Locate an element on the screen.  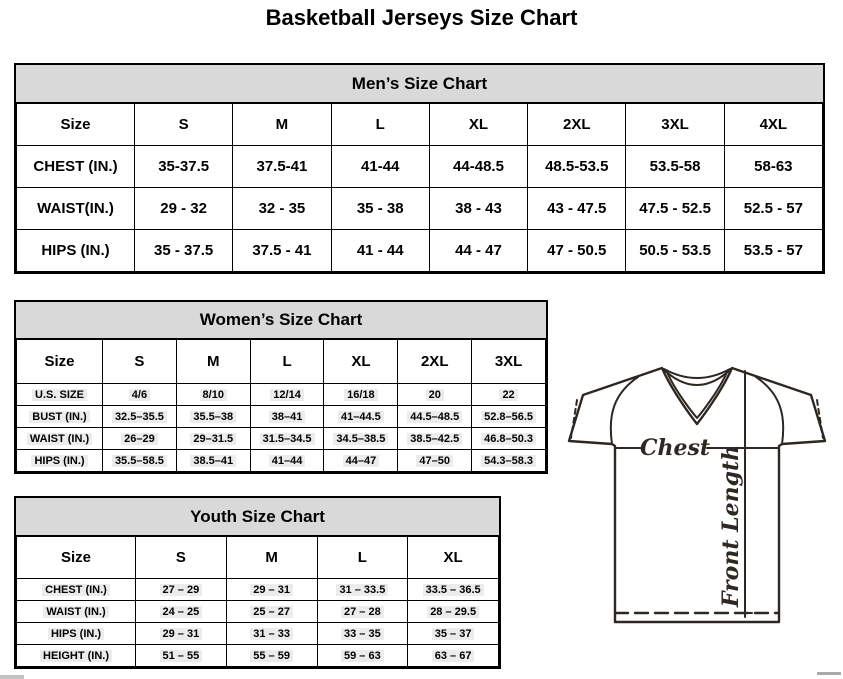
size-value-cell: 44 - 47 is located at coordinates (478, 250).